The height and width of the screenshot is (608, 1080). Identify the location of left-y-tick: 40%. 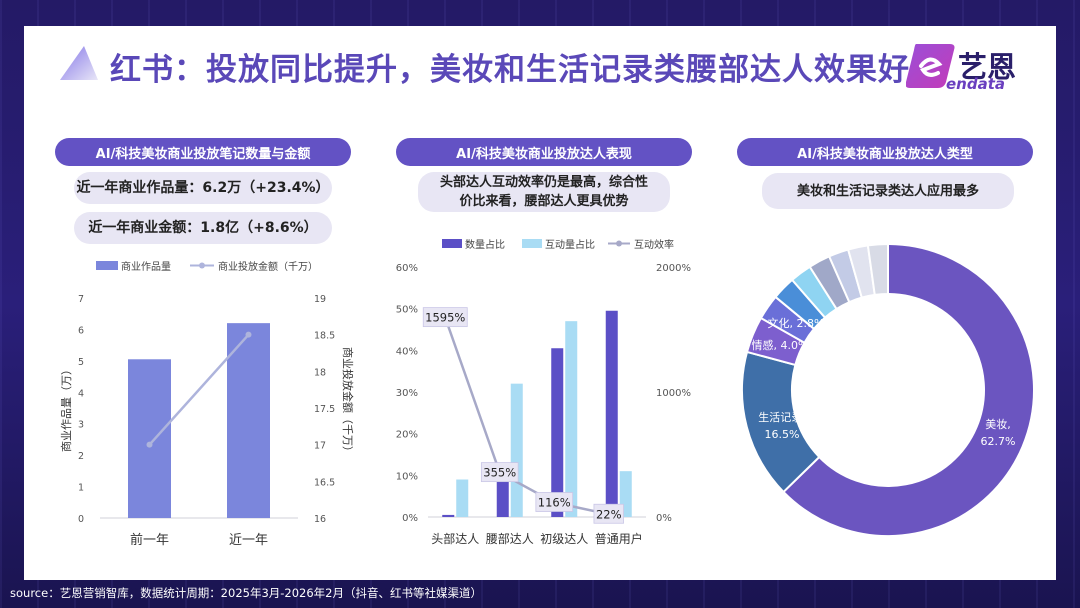
(407, 351).